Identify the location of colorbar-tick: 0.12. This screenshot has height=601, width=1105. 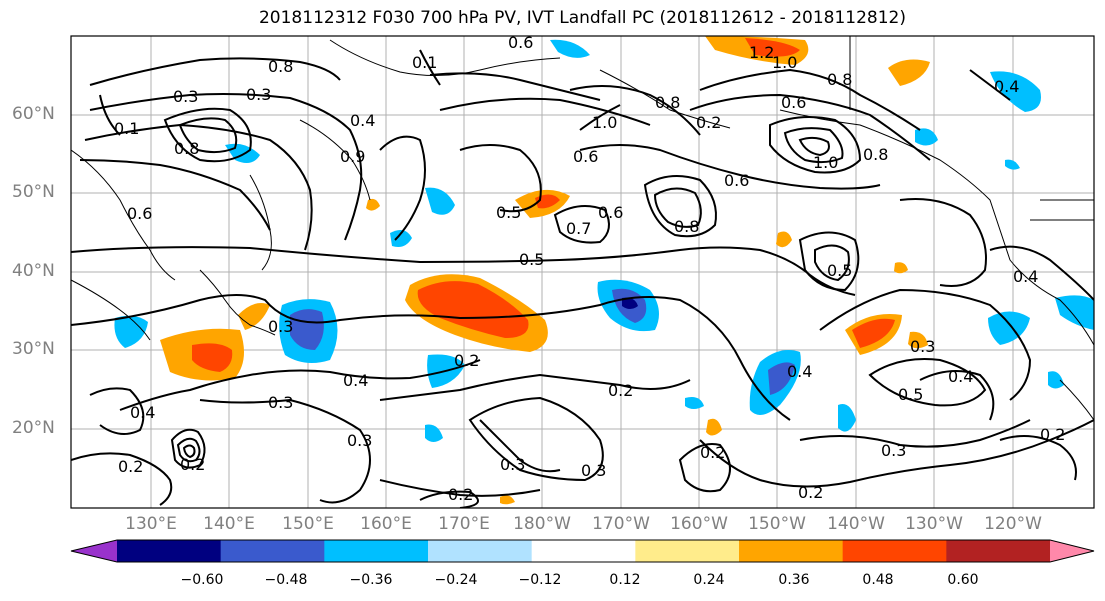
(625, 580).